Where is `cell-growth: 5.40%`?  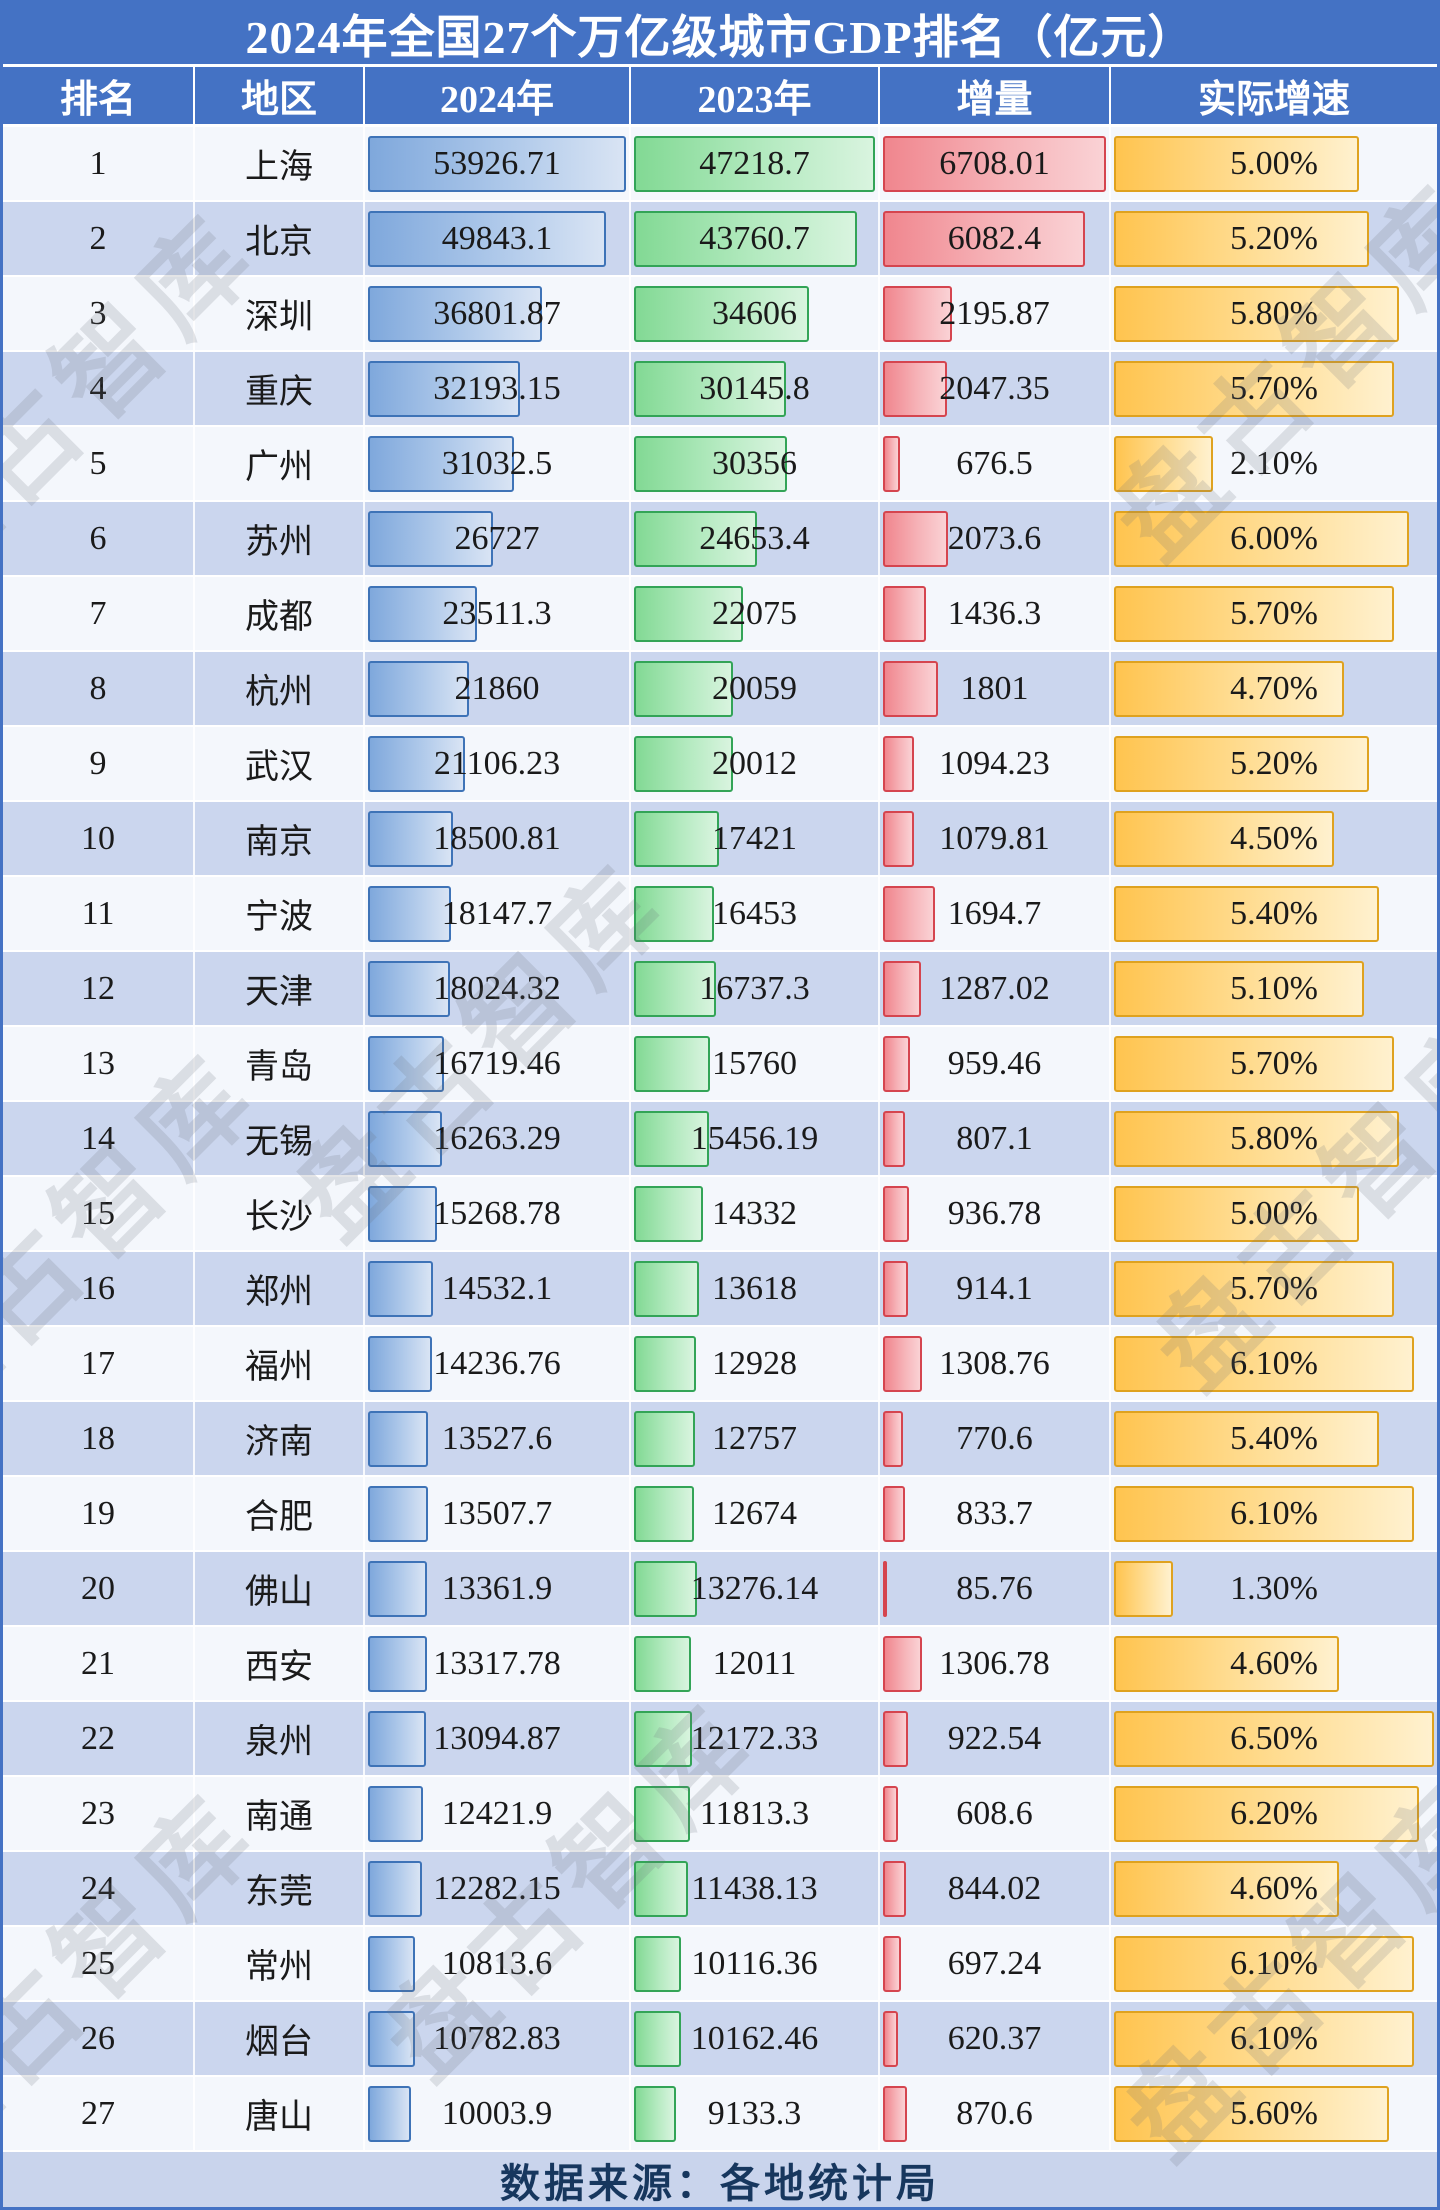
cell-growth: 5.40% is located at coordinates (1274, 1438).